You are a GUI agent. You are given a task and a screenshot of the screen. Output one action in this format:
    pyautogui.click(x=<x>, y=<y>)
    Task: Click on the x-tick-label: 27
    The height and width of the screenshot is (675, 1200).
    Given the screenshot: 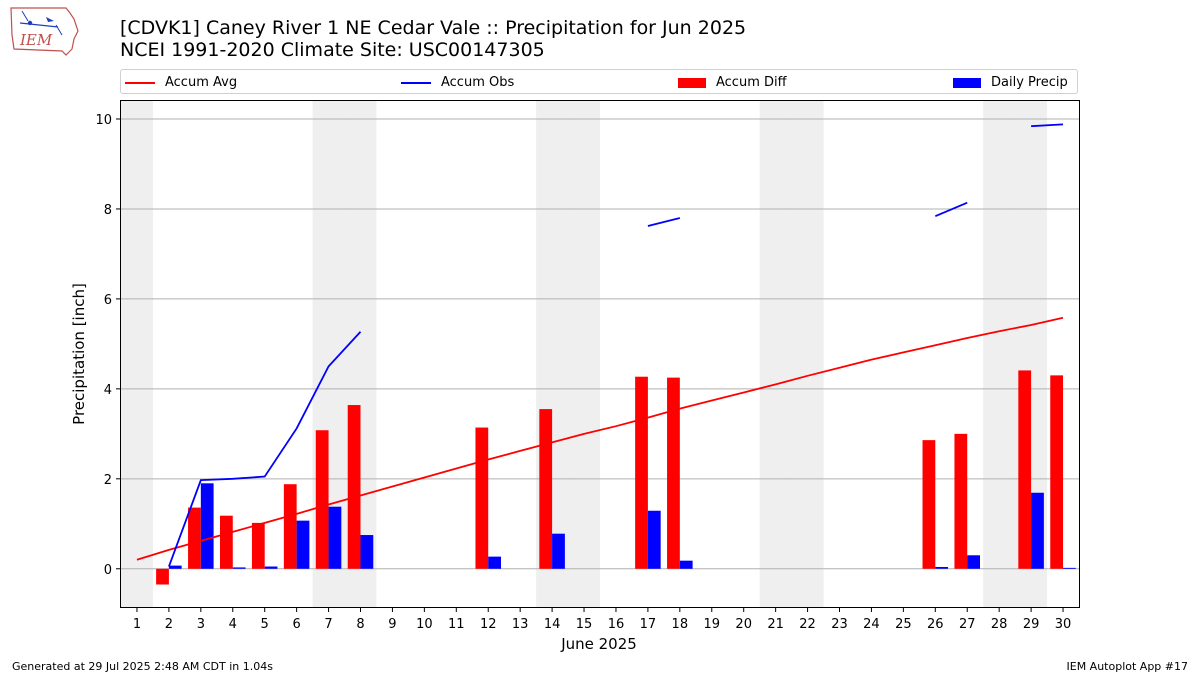 What is the action you would take?
    pyautogui.click(x=967, y=624)
    